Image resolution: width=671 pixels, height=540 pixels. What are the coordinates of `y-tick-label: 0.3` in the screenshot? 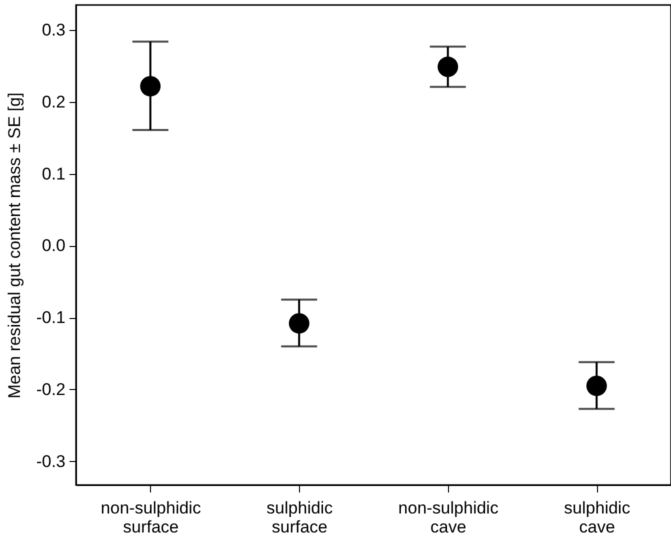 It's located at (54, 30).